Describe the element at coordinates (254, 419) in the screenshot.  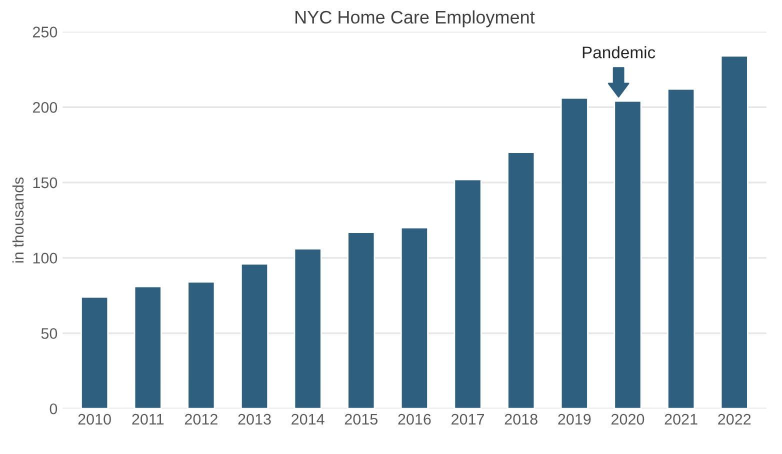
I see `x-tick-label: 2013` at that location.